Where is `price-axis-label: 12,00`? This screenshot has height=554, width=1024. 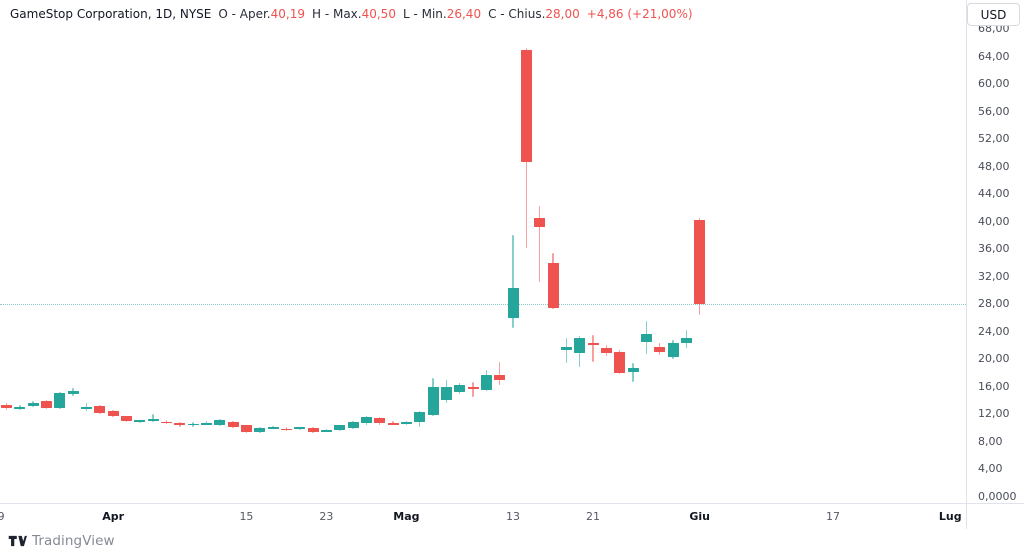
price-axis-label: 12,00 is located at coordinates (994, 414).